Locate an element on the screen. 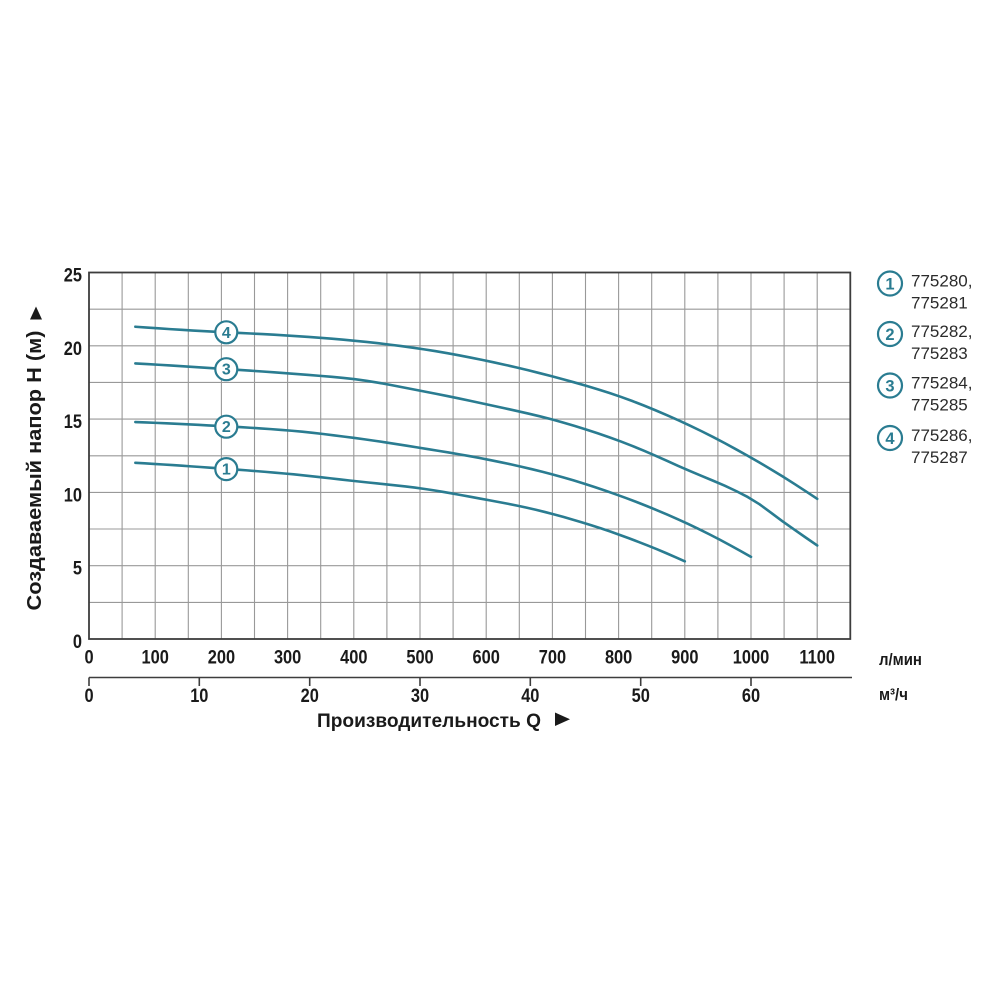 This screenshot has height=1005, width=1000. svg-text: 775284, is located at coordinates (941, 383).